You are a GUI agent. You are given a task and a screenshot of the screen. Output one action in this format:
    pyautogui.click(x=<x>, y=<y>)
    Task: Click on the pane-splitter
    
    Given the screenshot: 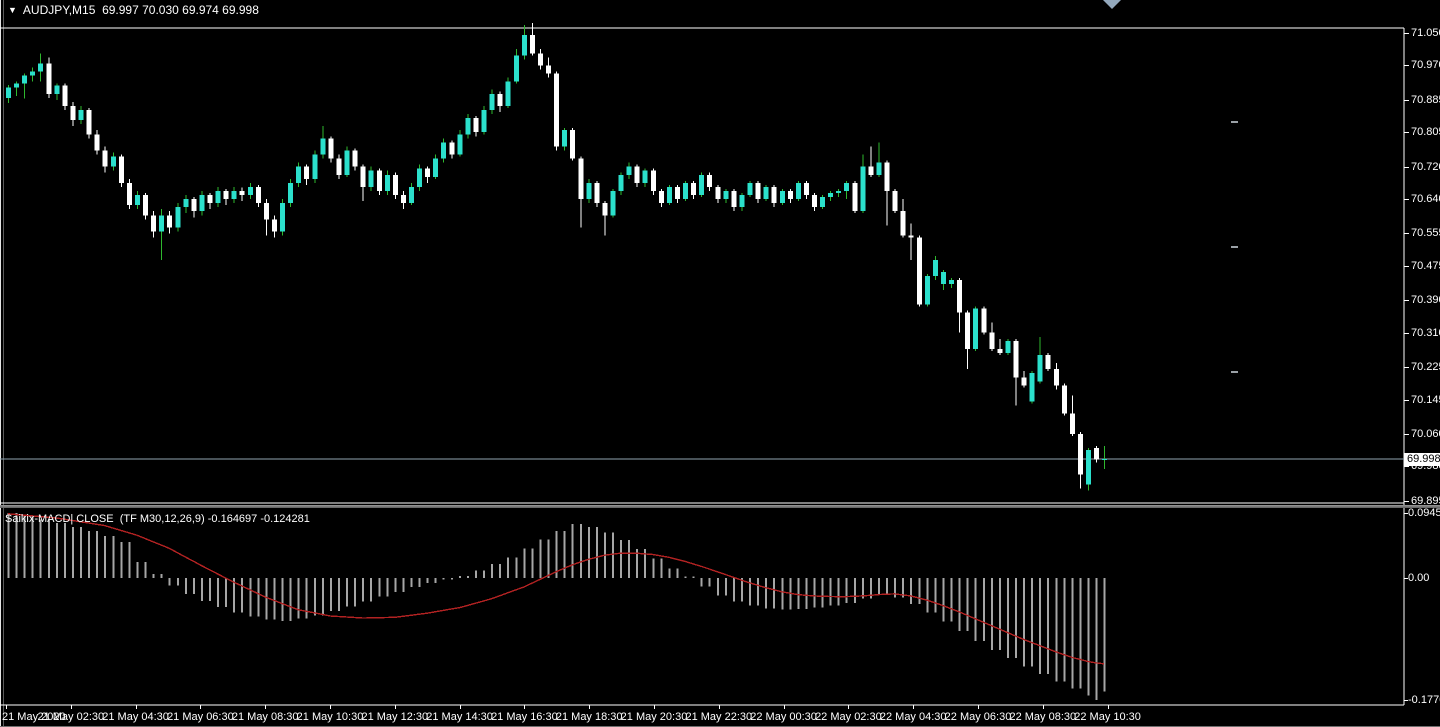 What is the action you would take?
    pyautogui.click(x=720, y=506)
    